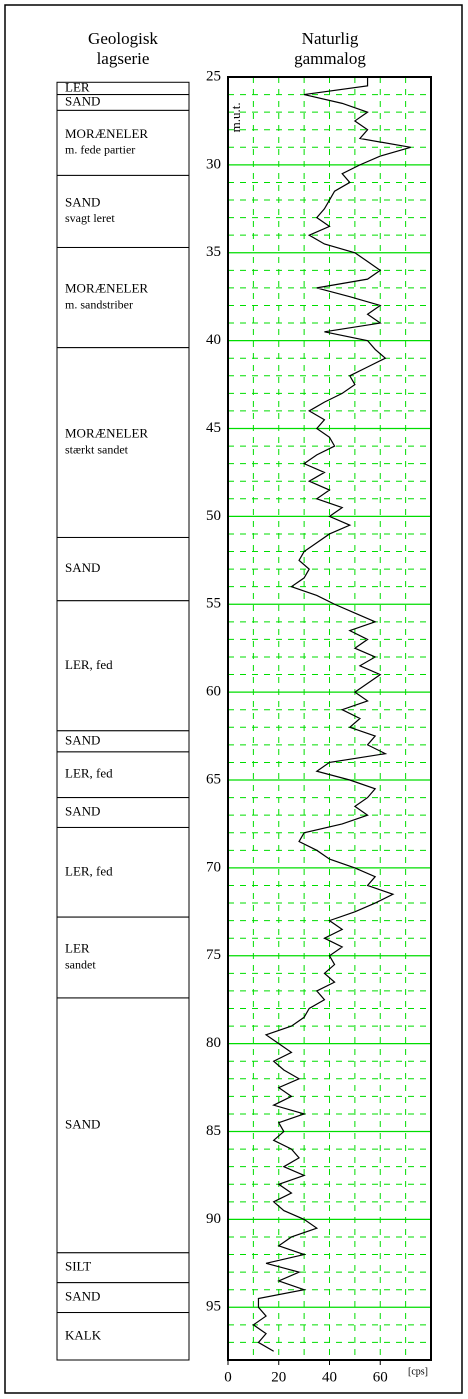  What do you see at coordinates (213, 867) in the screenshot?
I see `y-tick-label: 70` at bounding box center [213, 867].